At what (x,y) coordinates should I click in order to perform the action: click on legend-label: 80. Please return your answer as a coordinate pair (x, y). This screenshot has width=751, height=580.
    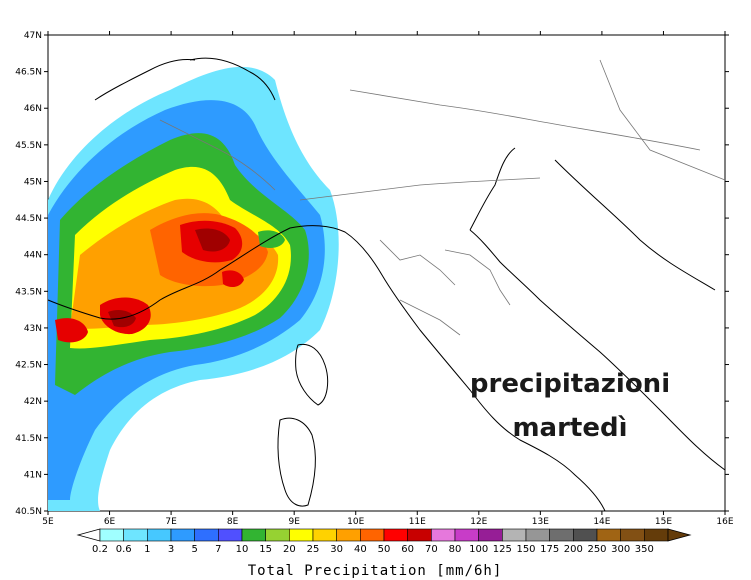
    Looking at the image, I should click on (455, 549).